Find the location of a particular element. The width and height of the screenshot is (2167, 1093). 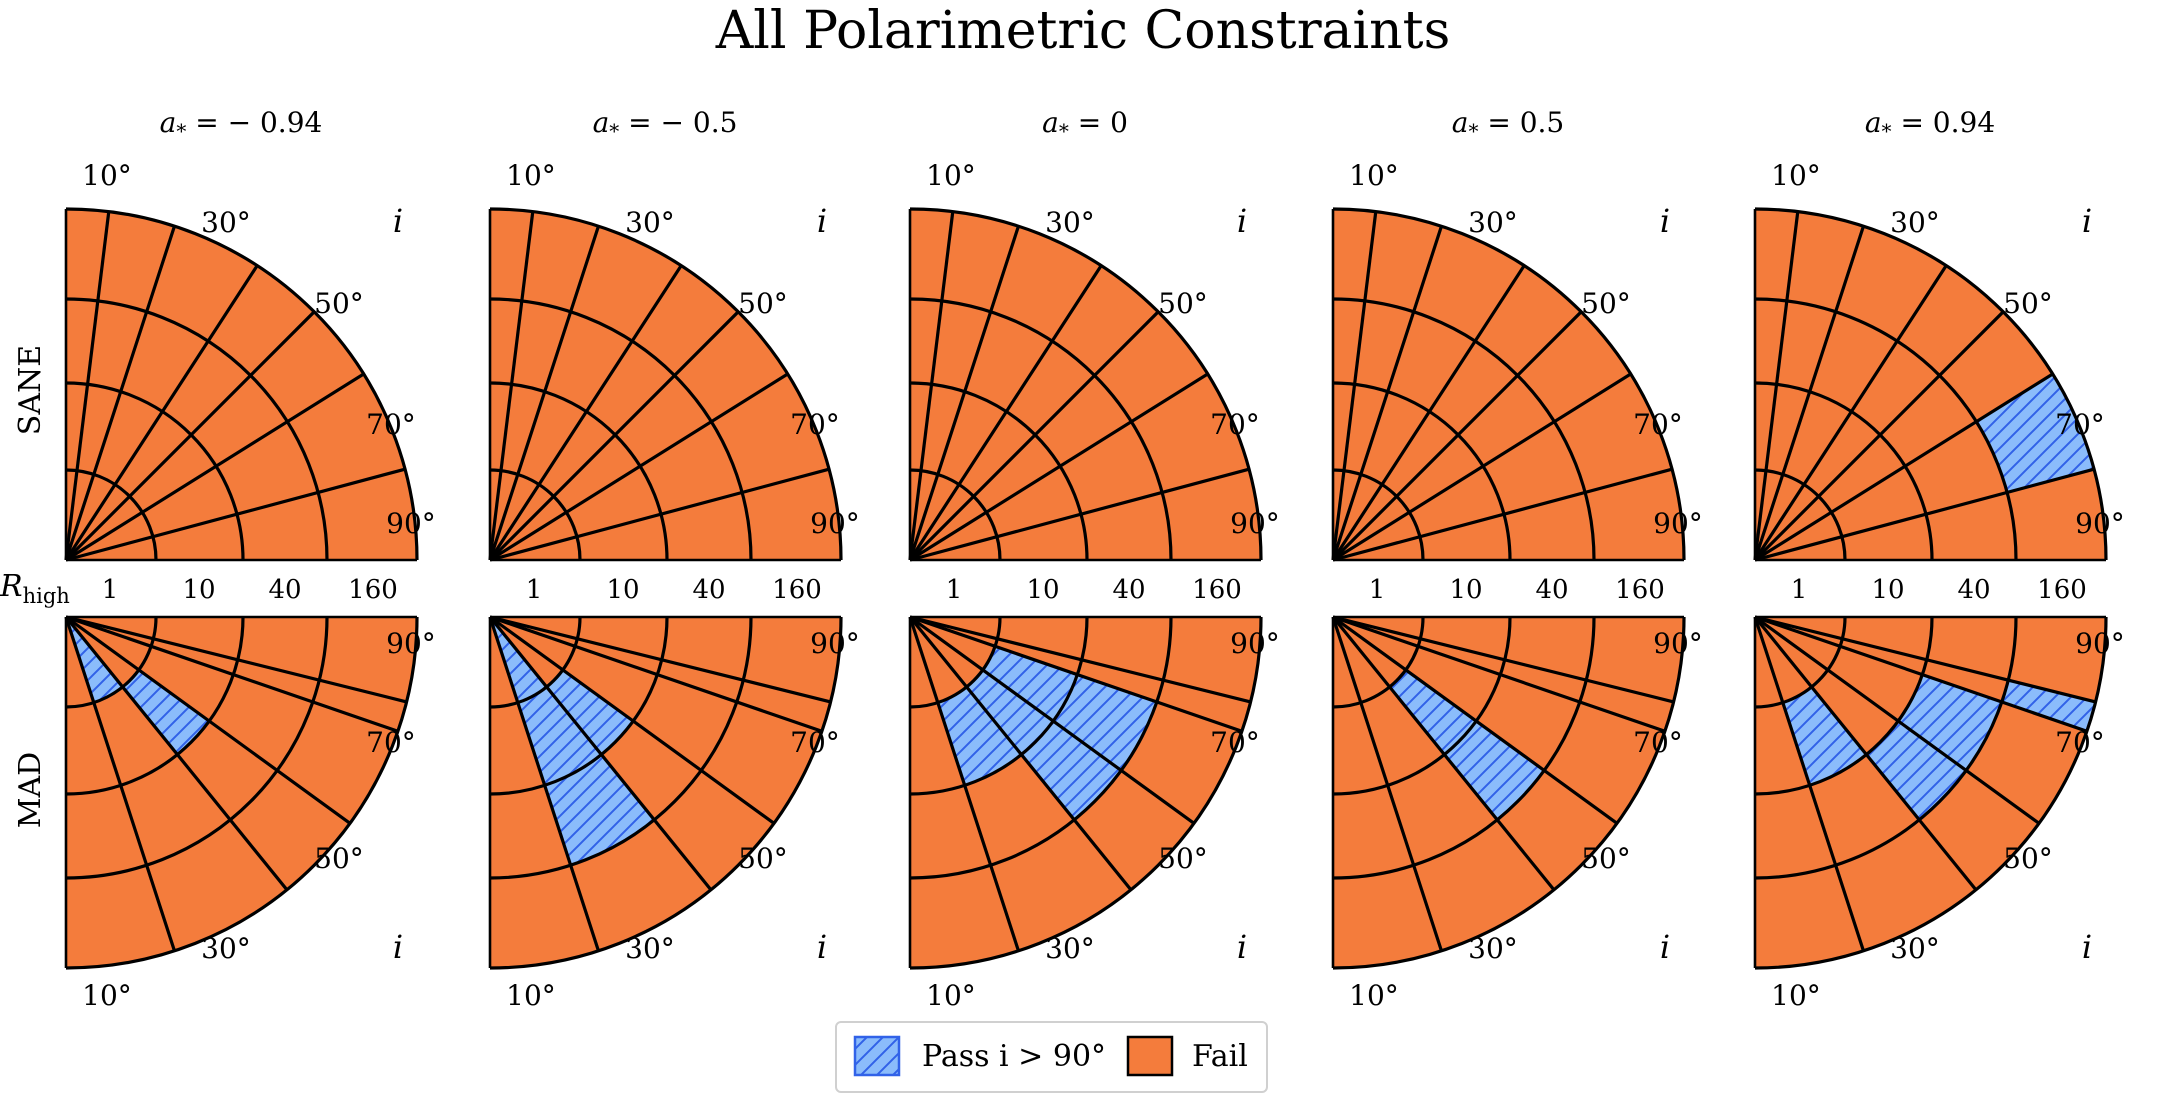

radial-axis-var: R is located at coordinates (11, 586).